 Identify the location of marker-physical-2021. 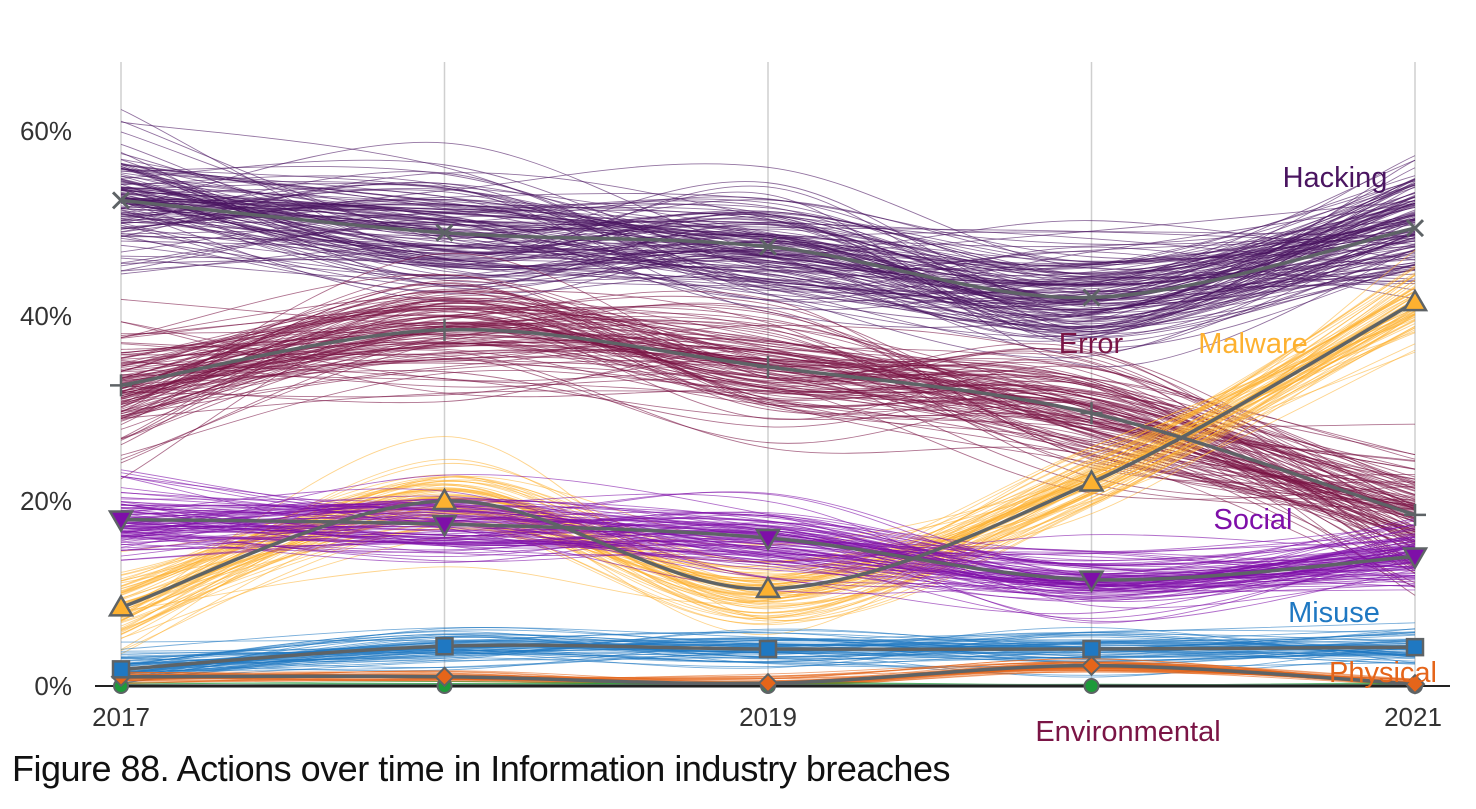
(1415, 684).